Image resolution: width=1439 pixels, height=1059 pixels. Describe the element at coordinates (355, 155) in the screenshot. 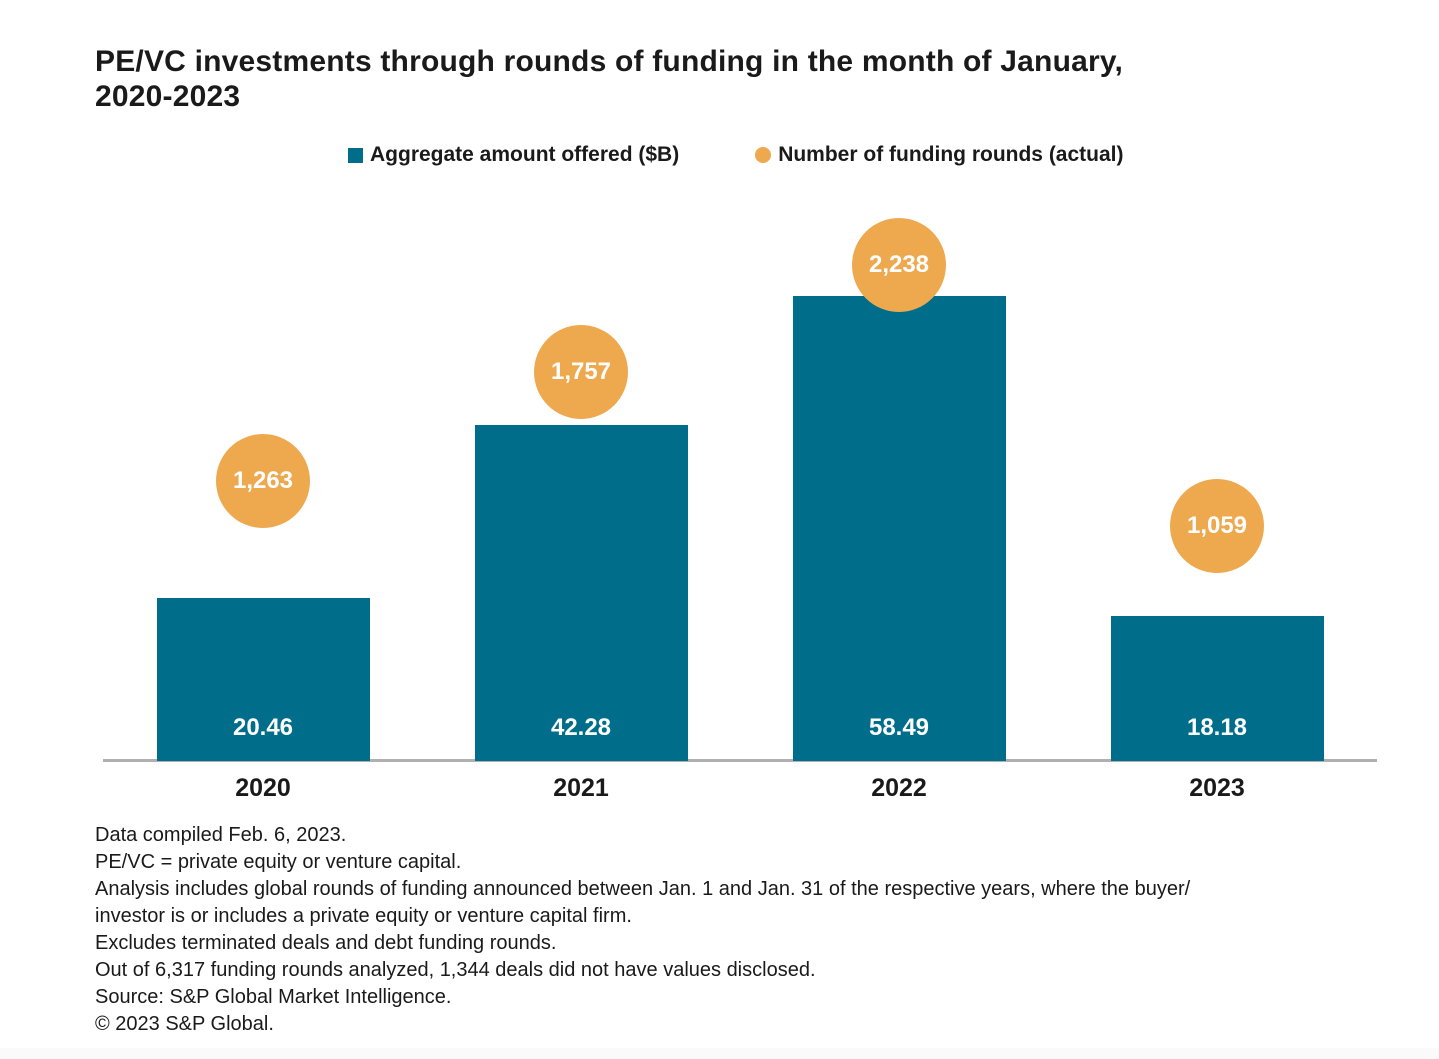

I see `teal-square-icon` at that location.